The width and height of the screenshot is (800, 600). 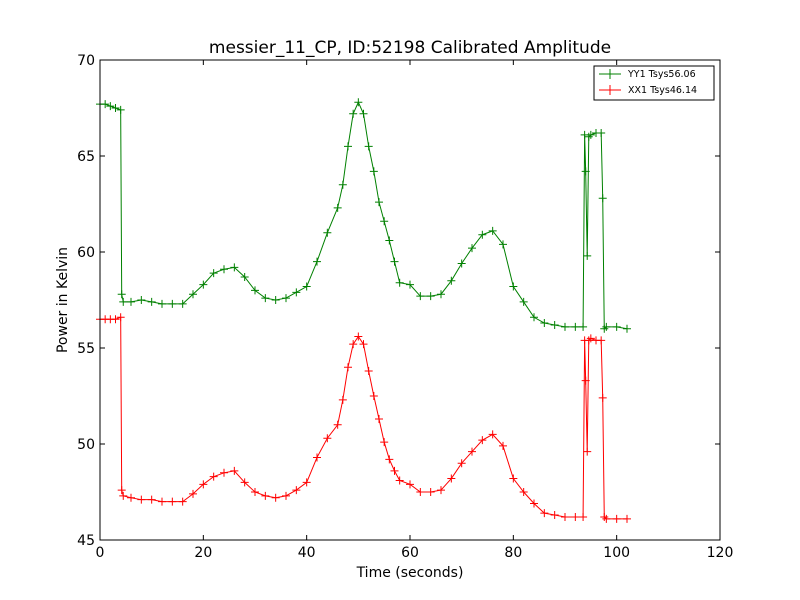 I want to click on y-tick-label-1: 50, so click(x=86, y=445).